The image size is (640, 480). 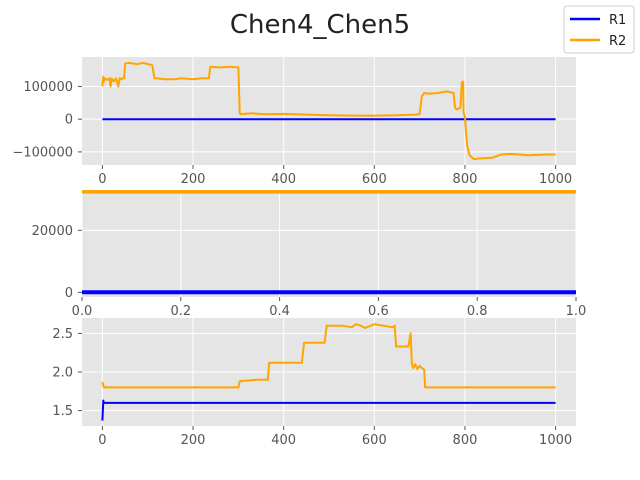 I want to click on y-tick-label: 1.5, so click(x=62, y=411).